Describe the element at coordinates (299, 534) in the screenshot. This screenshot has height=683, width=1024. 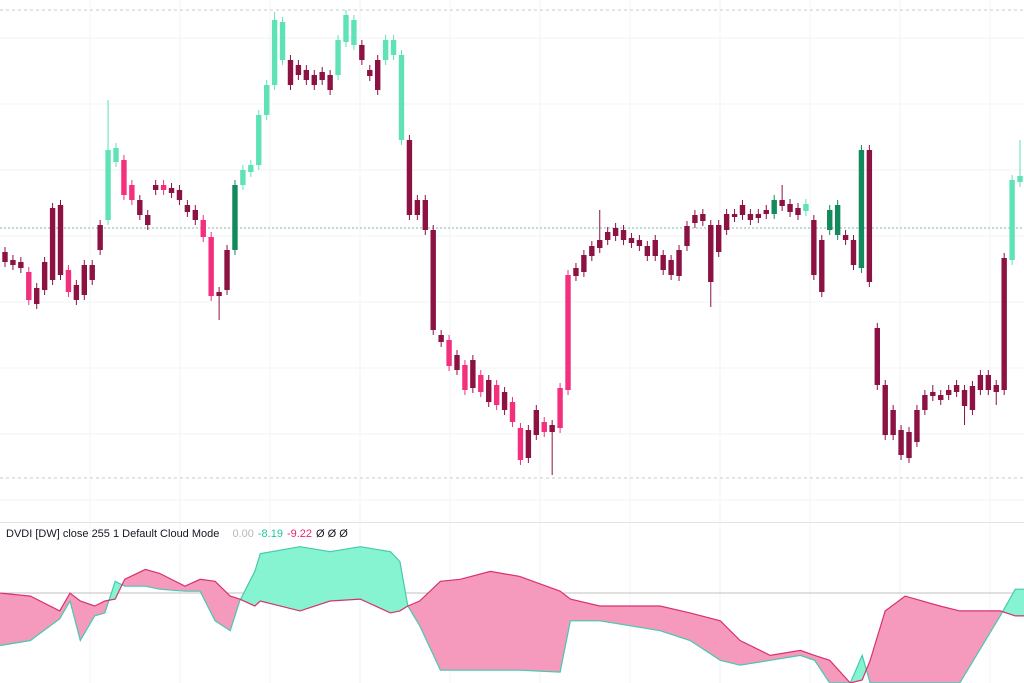
I see `legend-value: -9.22` at that location.